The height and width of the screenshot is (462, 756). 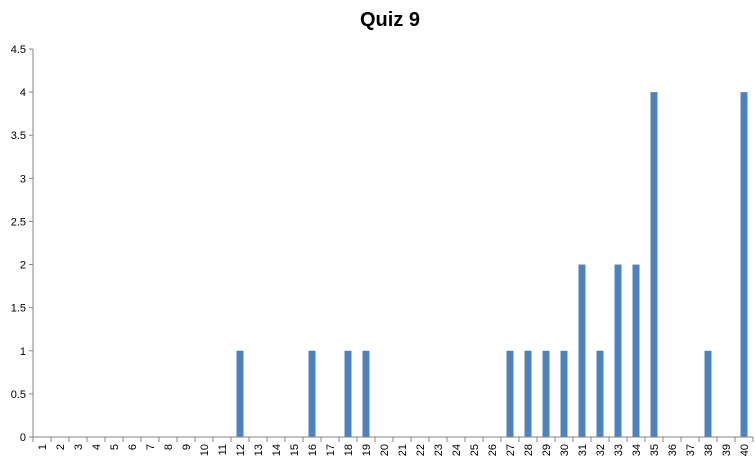 What do you see at coordinates (709, 450) in the screenshot?
I see `x-tick-label: 38` at bounding box center [709, 450].